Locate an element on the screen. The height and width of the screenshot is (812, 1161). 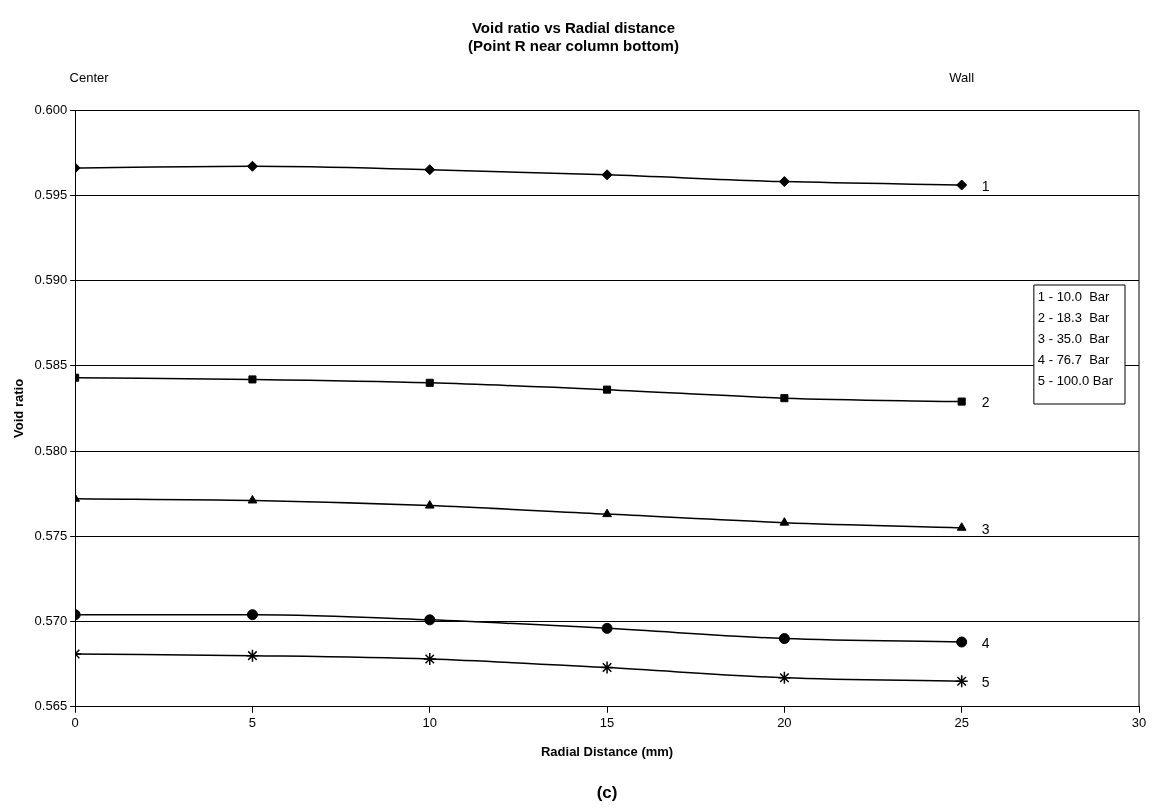
y-axis-title: Void ratio is located at coordinates (19, 408).